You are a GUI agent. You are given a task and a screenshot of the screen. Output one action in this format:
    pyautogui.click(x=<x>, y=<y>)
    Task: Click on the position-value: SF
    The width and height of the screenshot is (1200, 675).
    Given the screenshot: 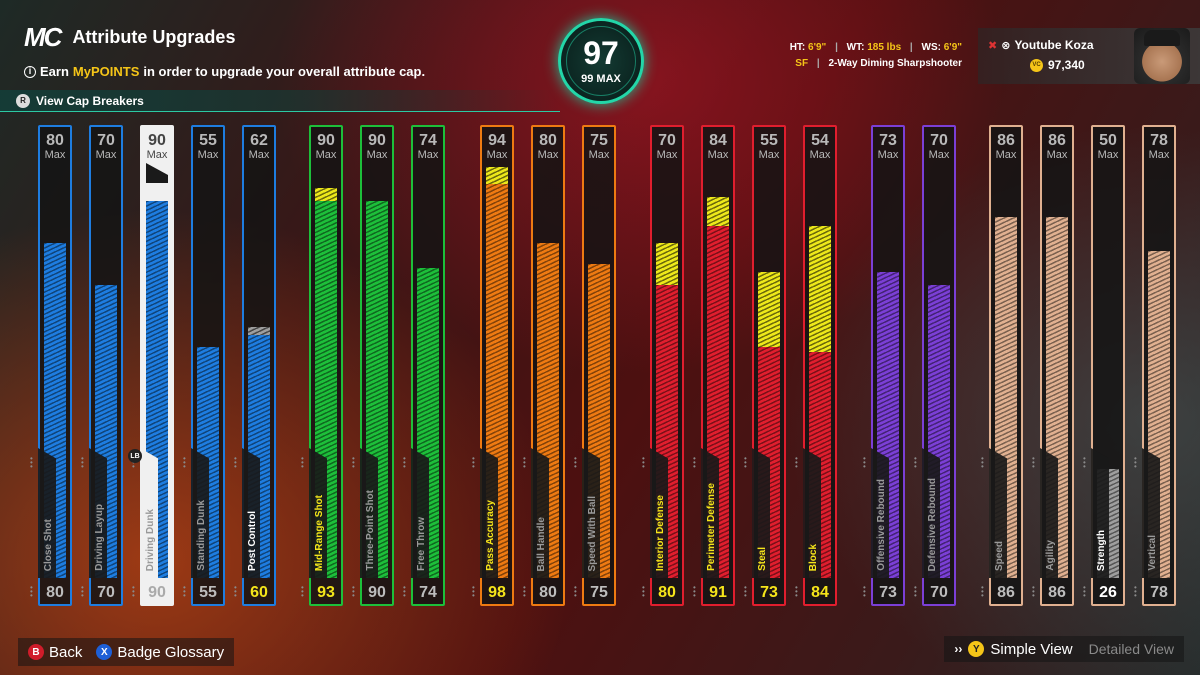 What is the action you would take?
    pyautogui.click(x=802, y=63)
    